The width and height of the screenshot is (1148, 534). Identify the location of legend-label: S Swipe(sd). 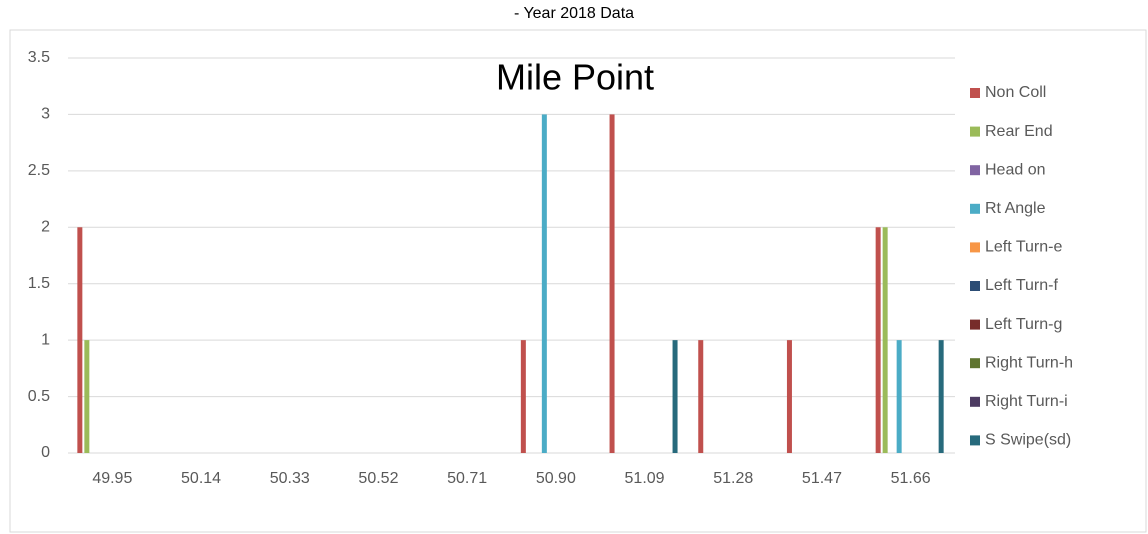
(1028, 440).